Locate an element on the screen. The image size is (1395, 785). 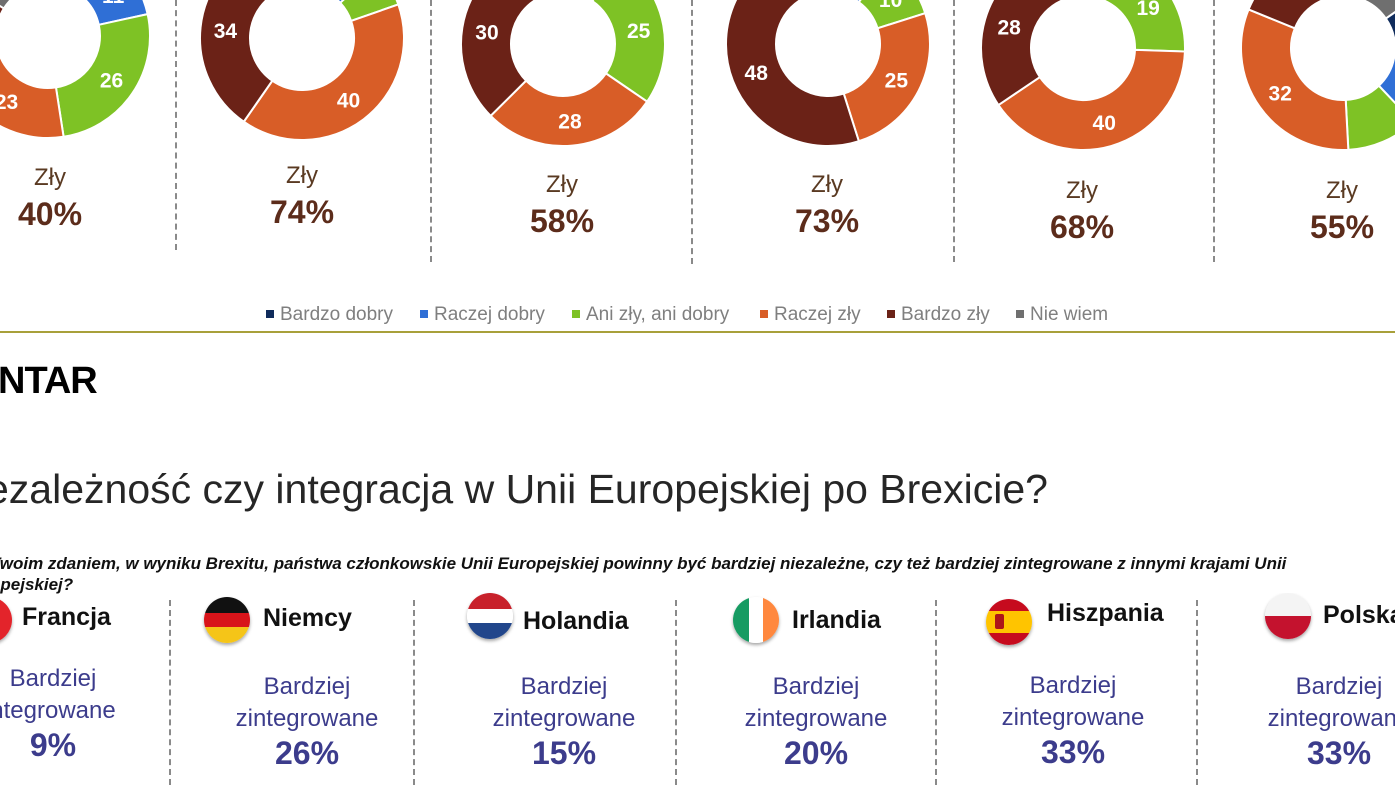
donut-slice-label: 26 is located at coordinates (111, 81).